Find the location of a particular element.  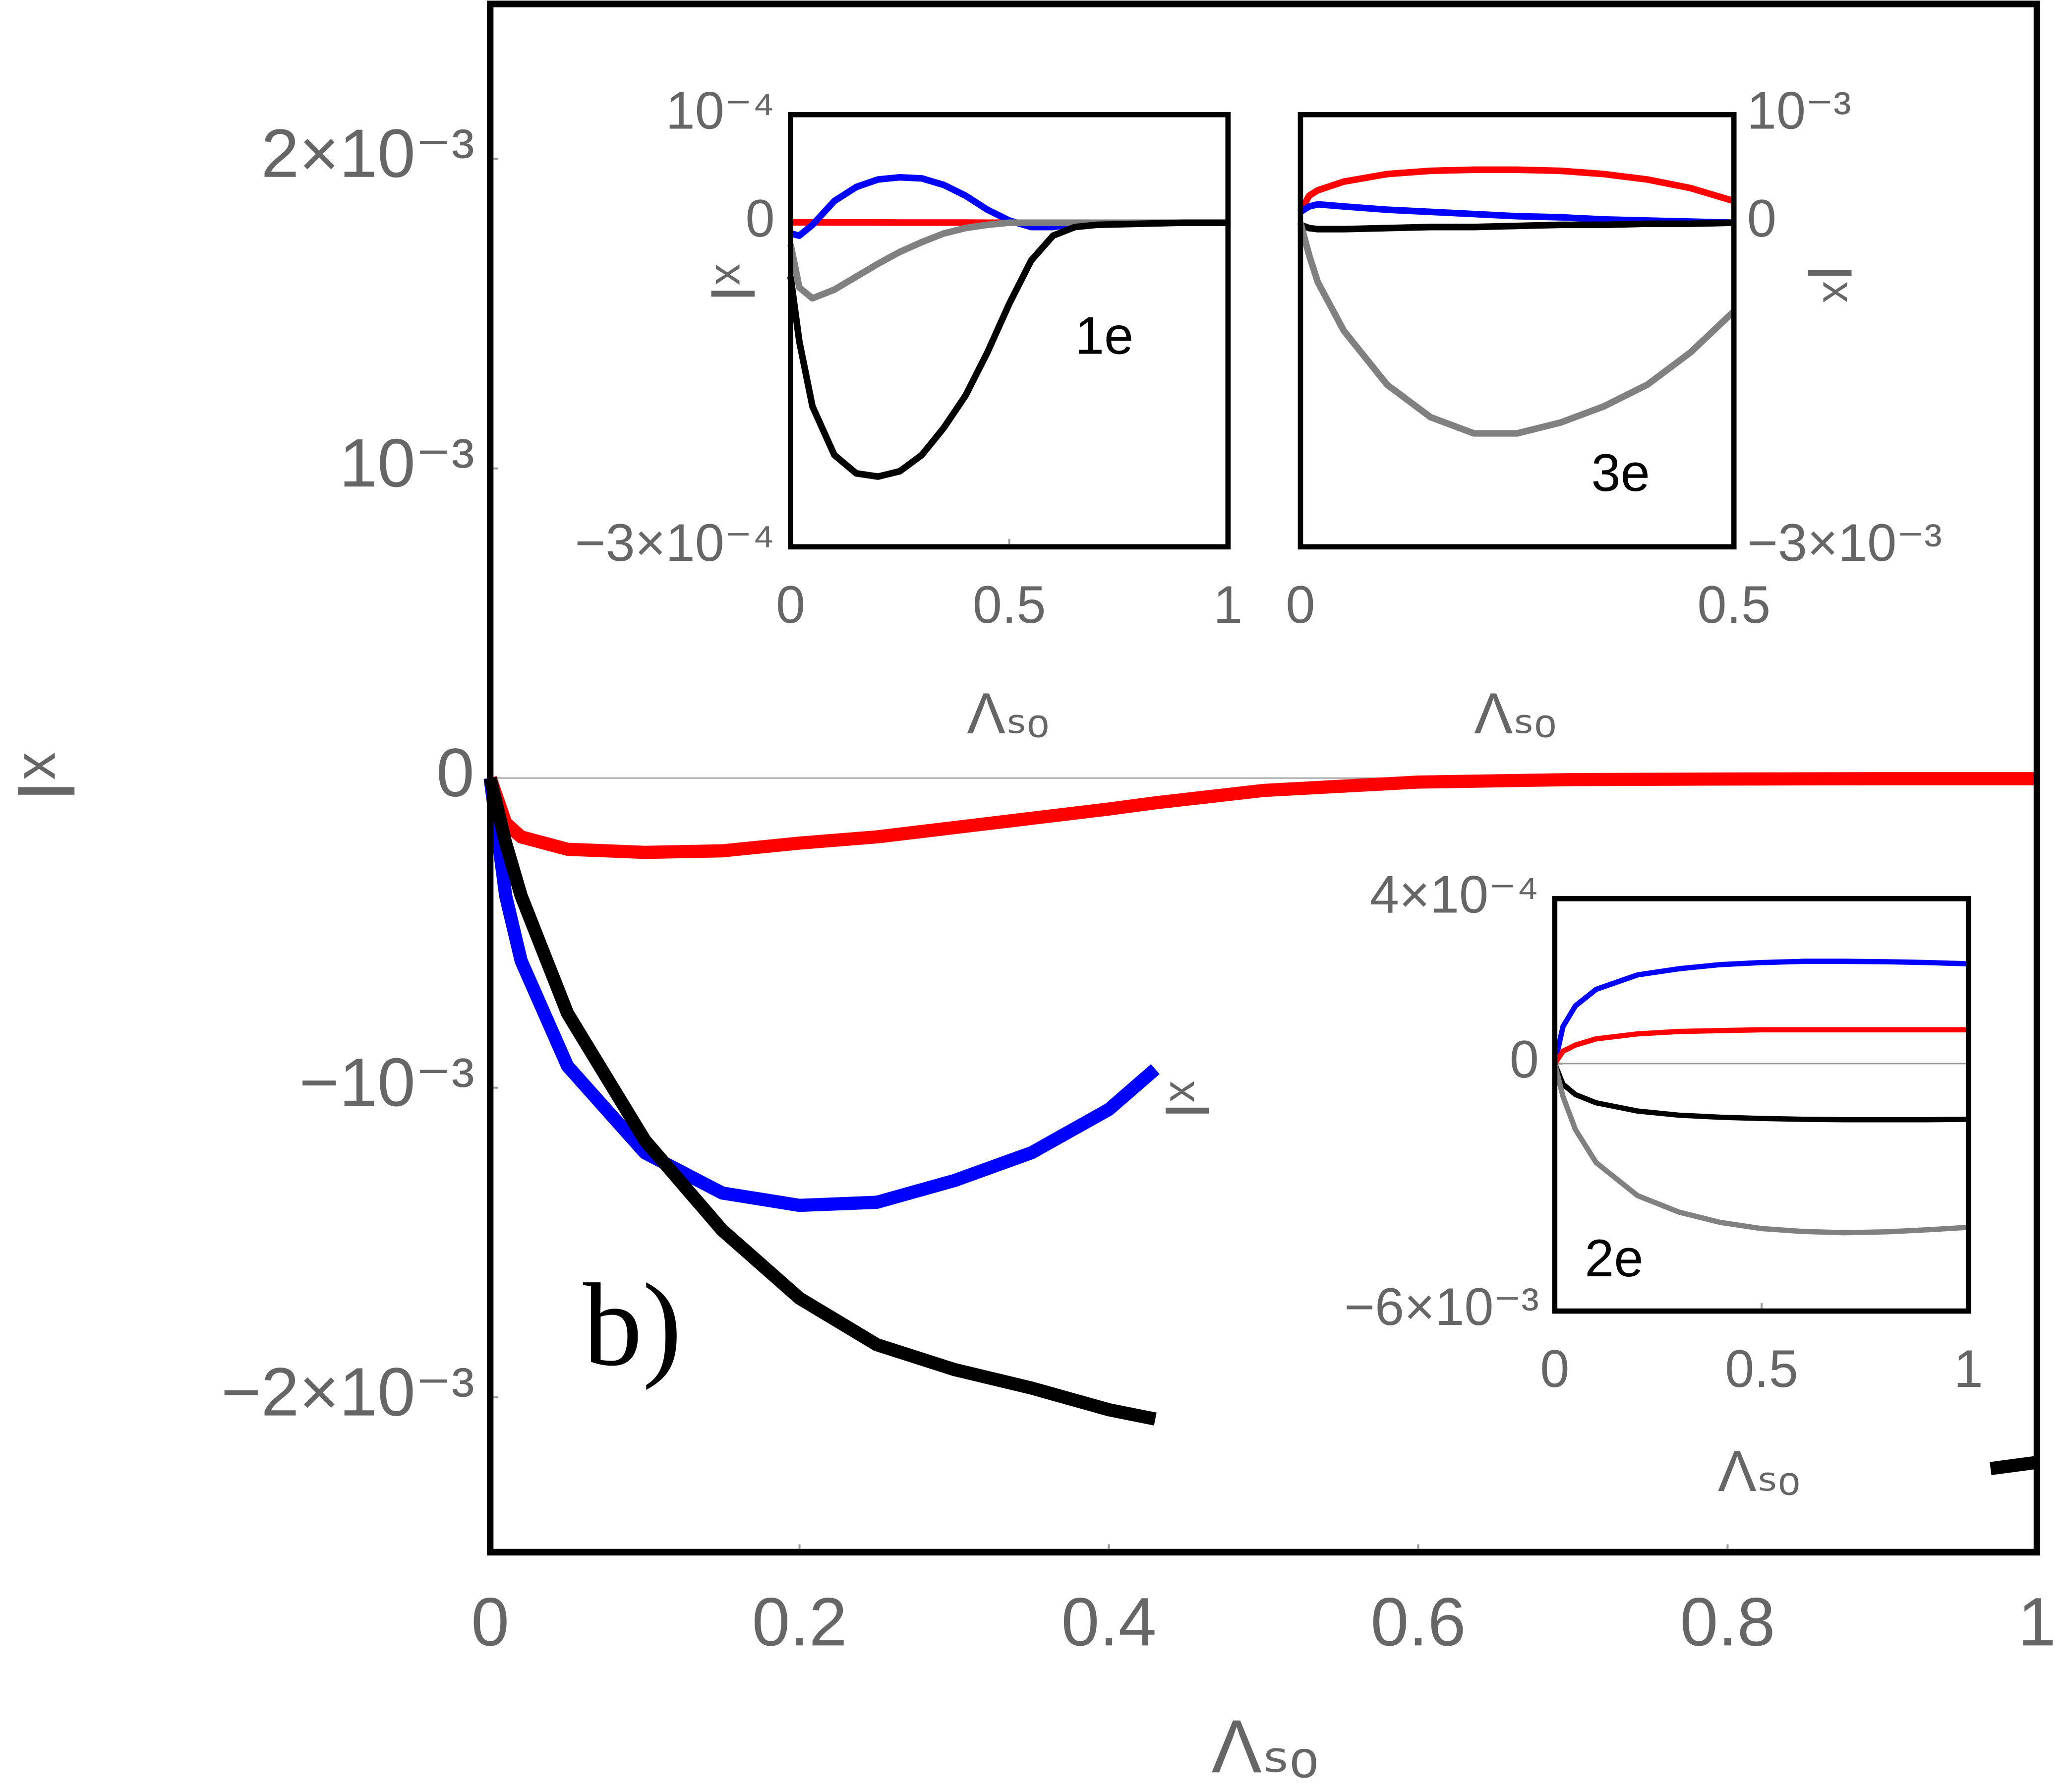

x-tick-label: 0.8 is located at coordinates (1727, 1622).